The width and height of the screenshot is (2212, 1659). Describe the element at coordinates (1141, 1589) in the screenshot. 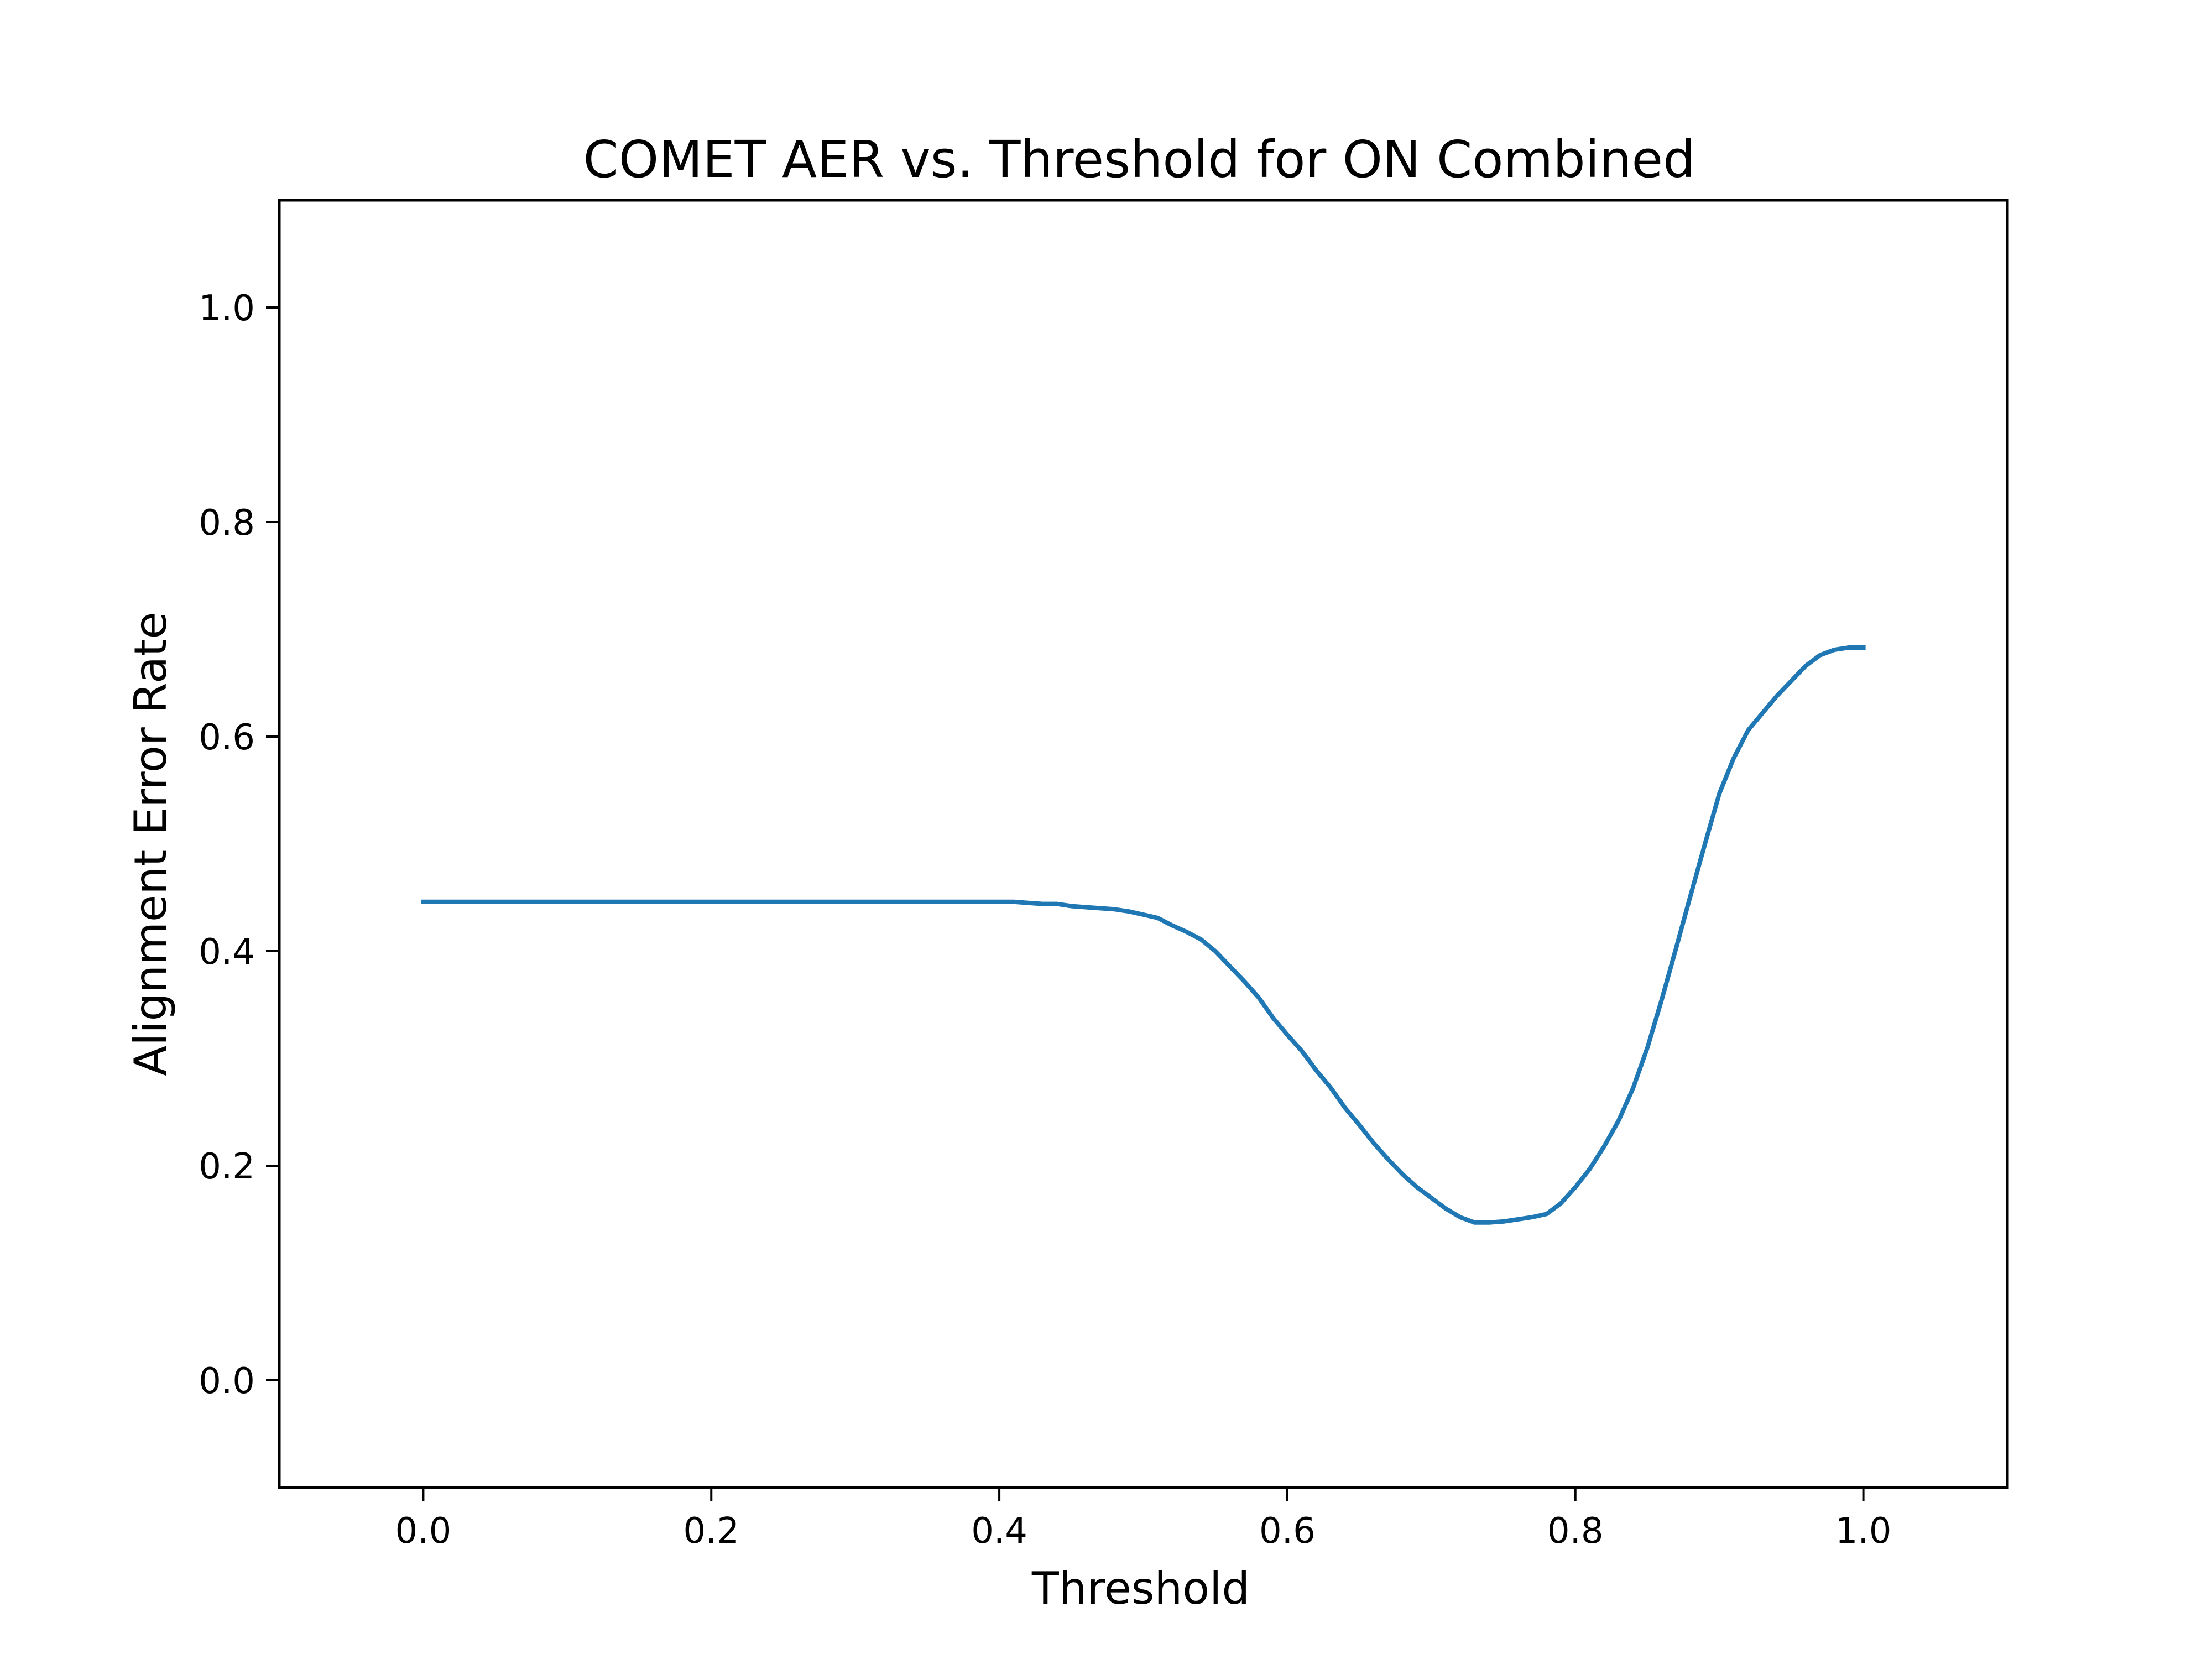

I see `x-axis-label: Threshold` at that location.